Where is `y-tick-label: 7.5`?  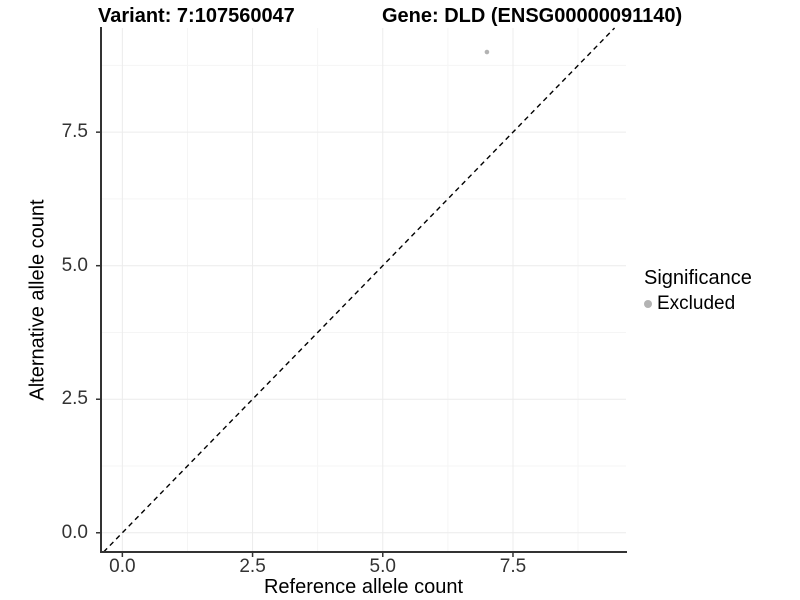
y-tick-label: 7.5 is located at coordinates (74, 132).